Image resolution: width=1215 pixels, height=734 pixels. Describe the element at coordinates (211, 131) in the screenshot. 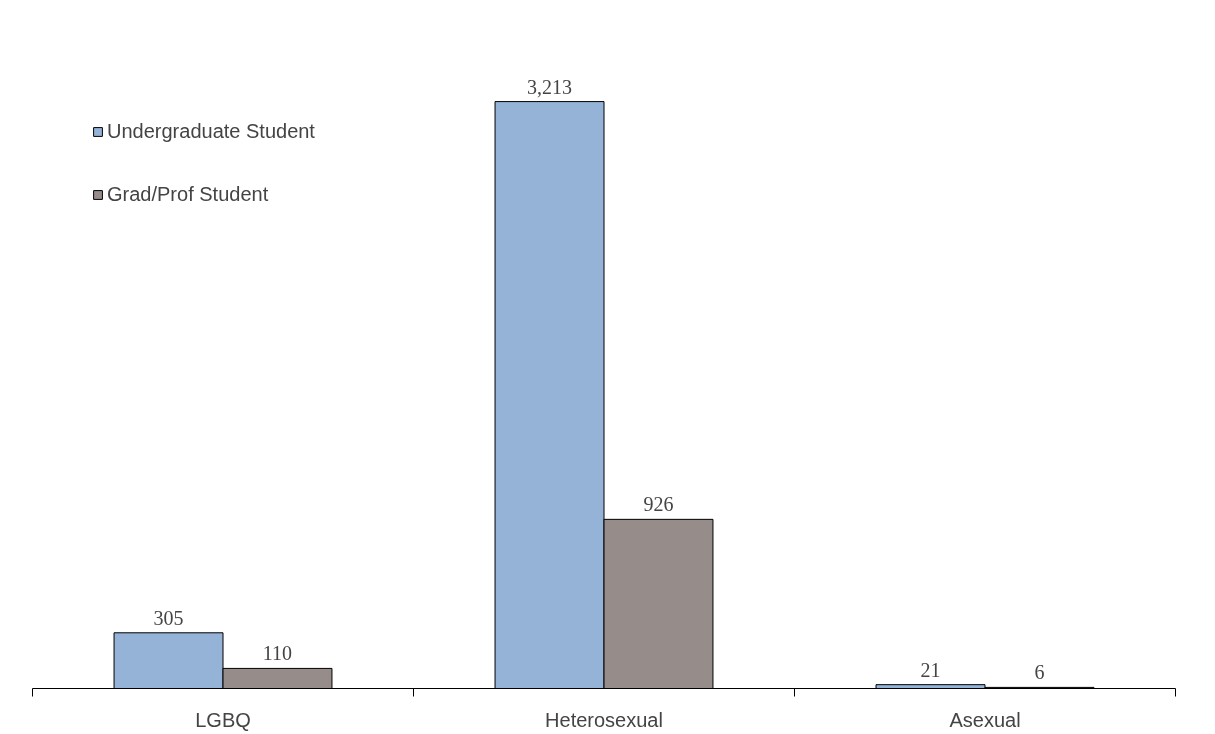

I see `legend-label: Undergraduate Student` at that location.